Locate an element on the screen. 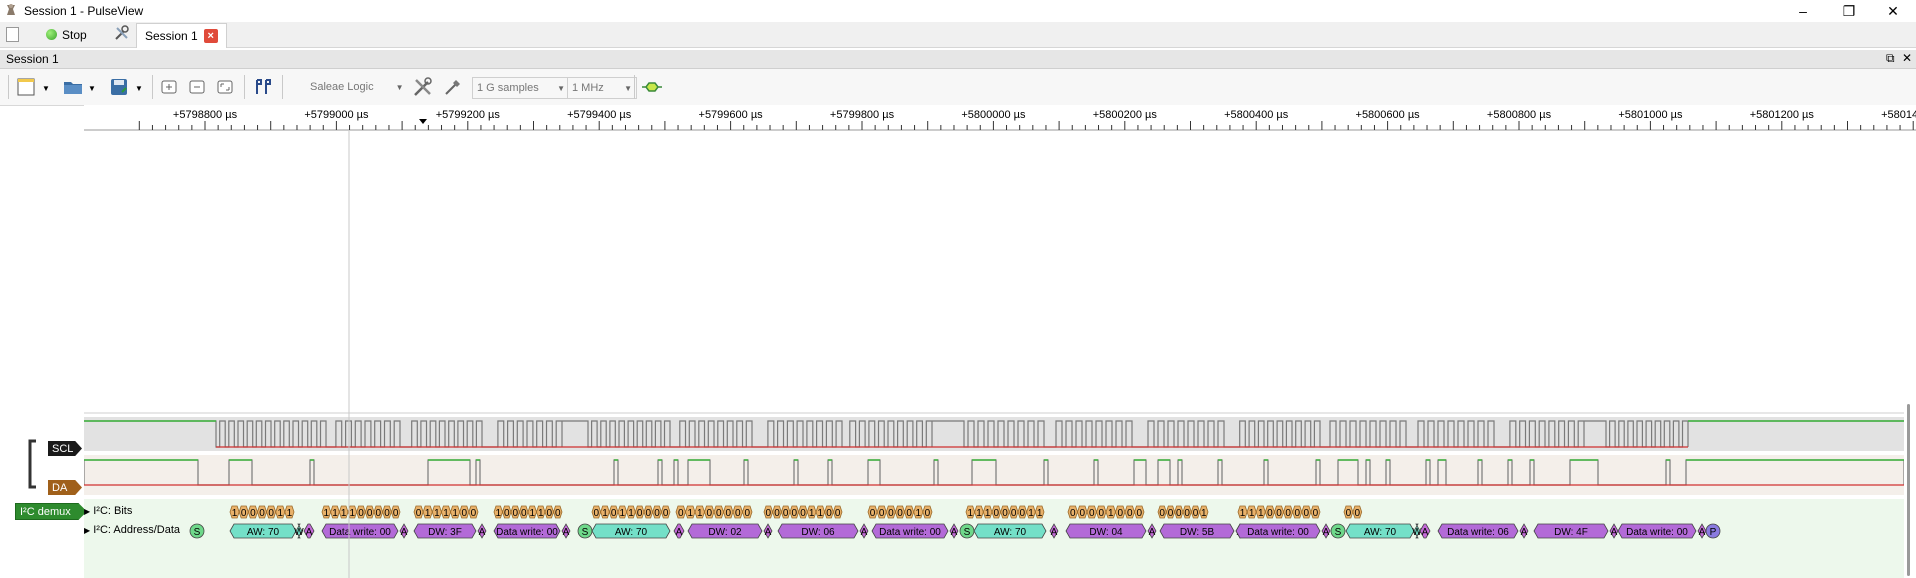 The image size is (1916, 578). folder-icon is located at coordinates (73, 88).